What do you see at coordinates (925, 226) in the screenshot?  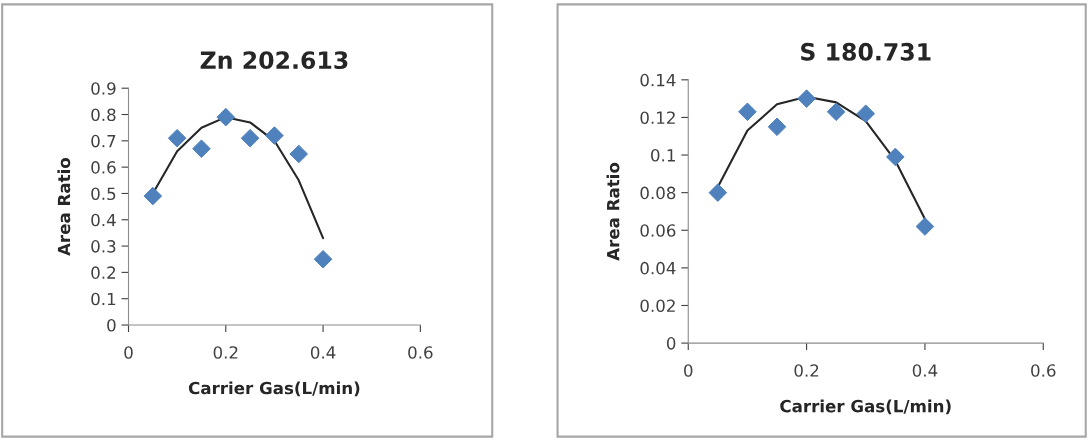 I see `point` at bounding box center [925, 226].